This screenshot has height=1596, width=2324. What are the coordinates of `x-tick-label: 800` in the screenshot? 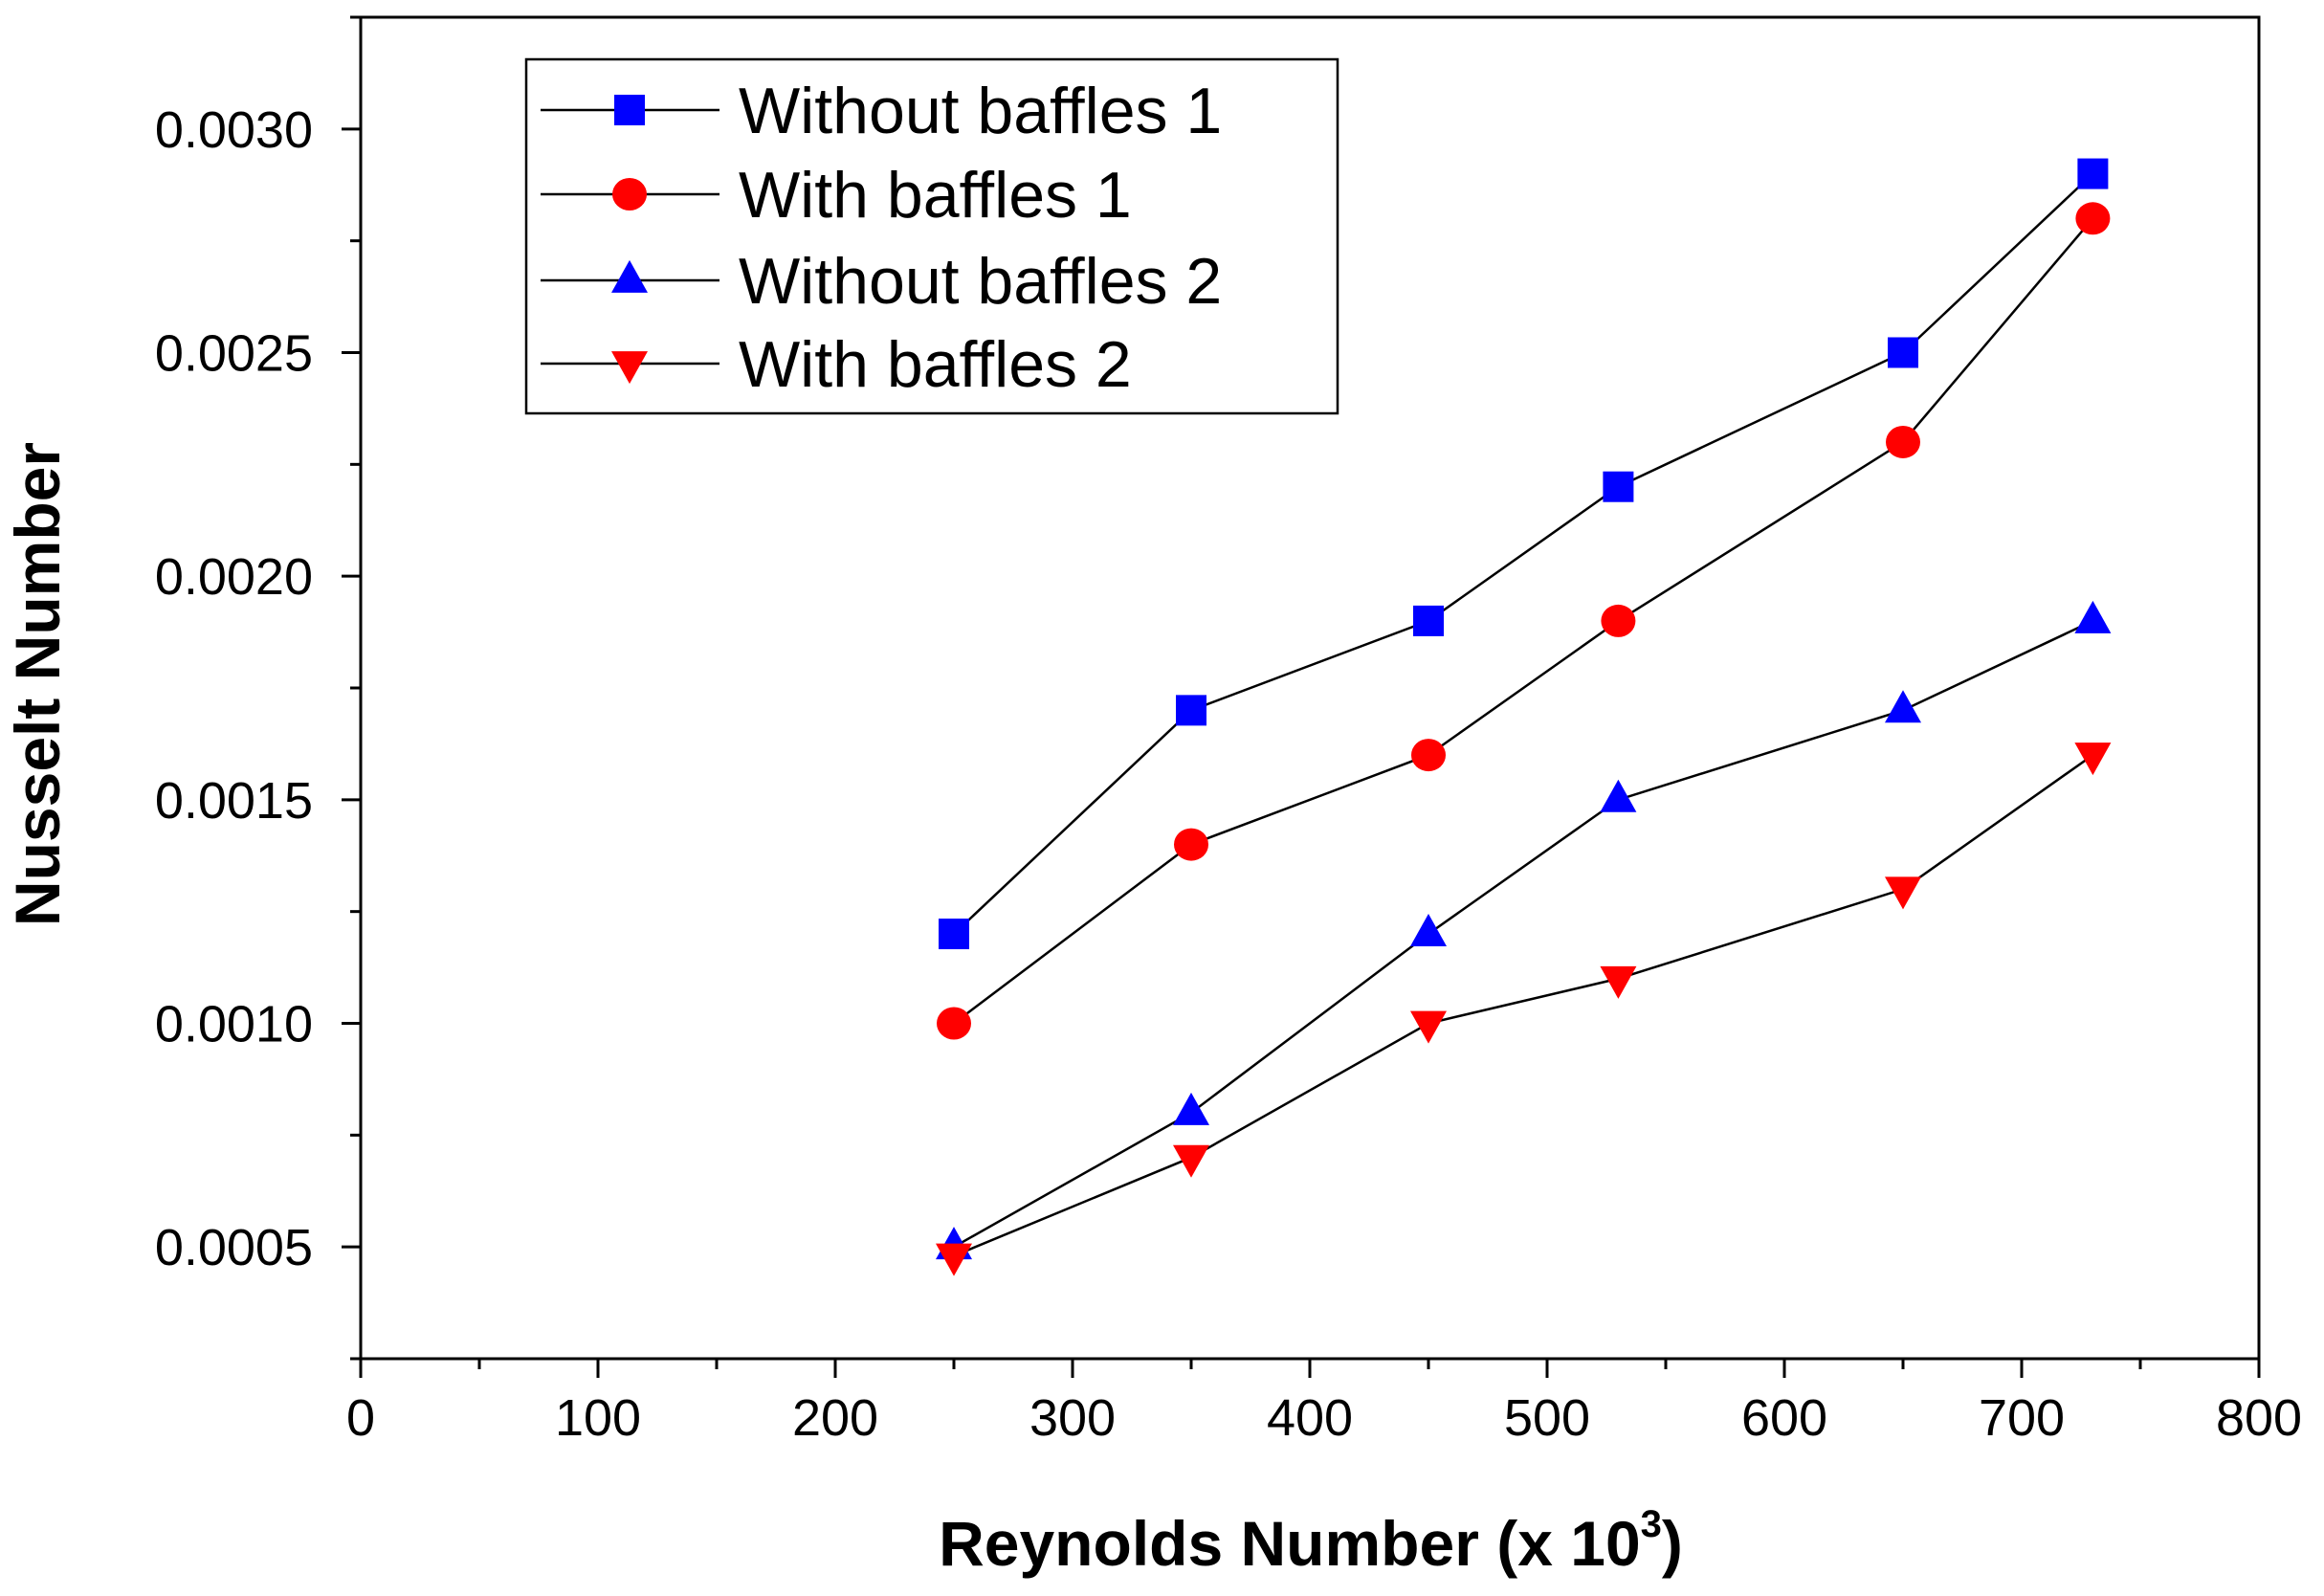 It's located at (2259, 1418).